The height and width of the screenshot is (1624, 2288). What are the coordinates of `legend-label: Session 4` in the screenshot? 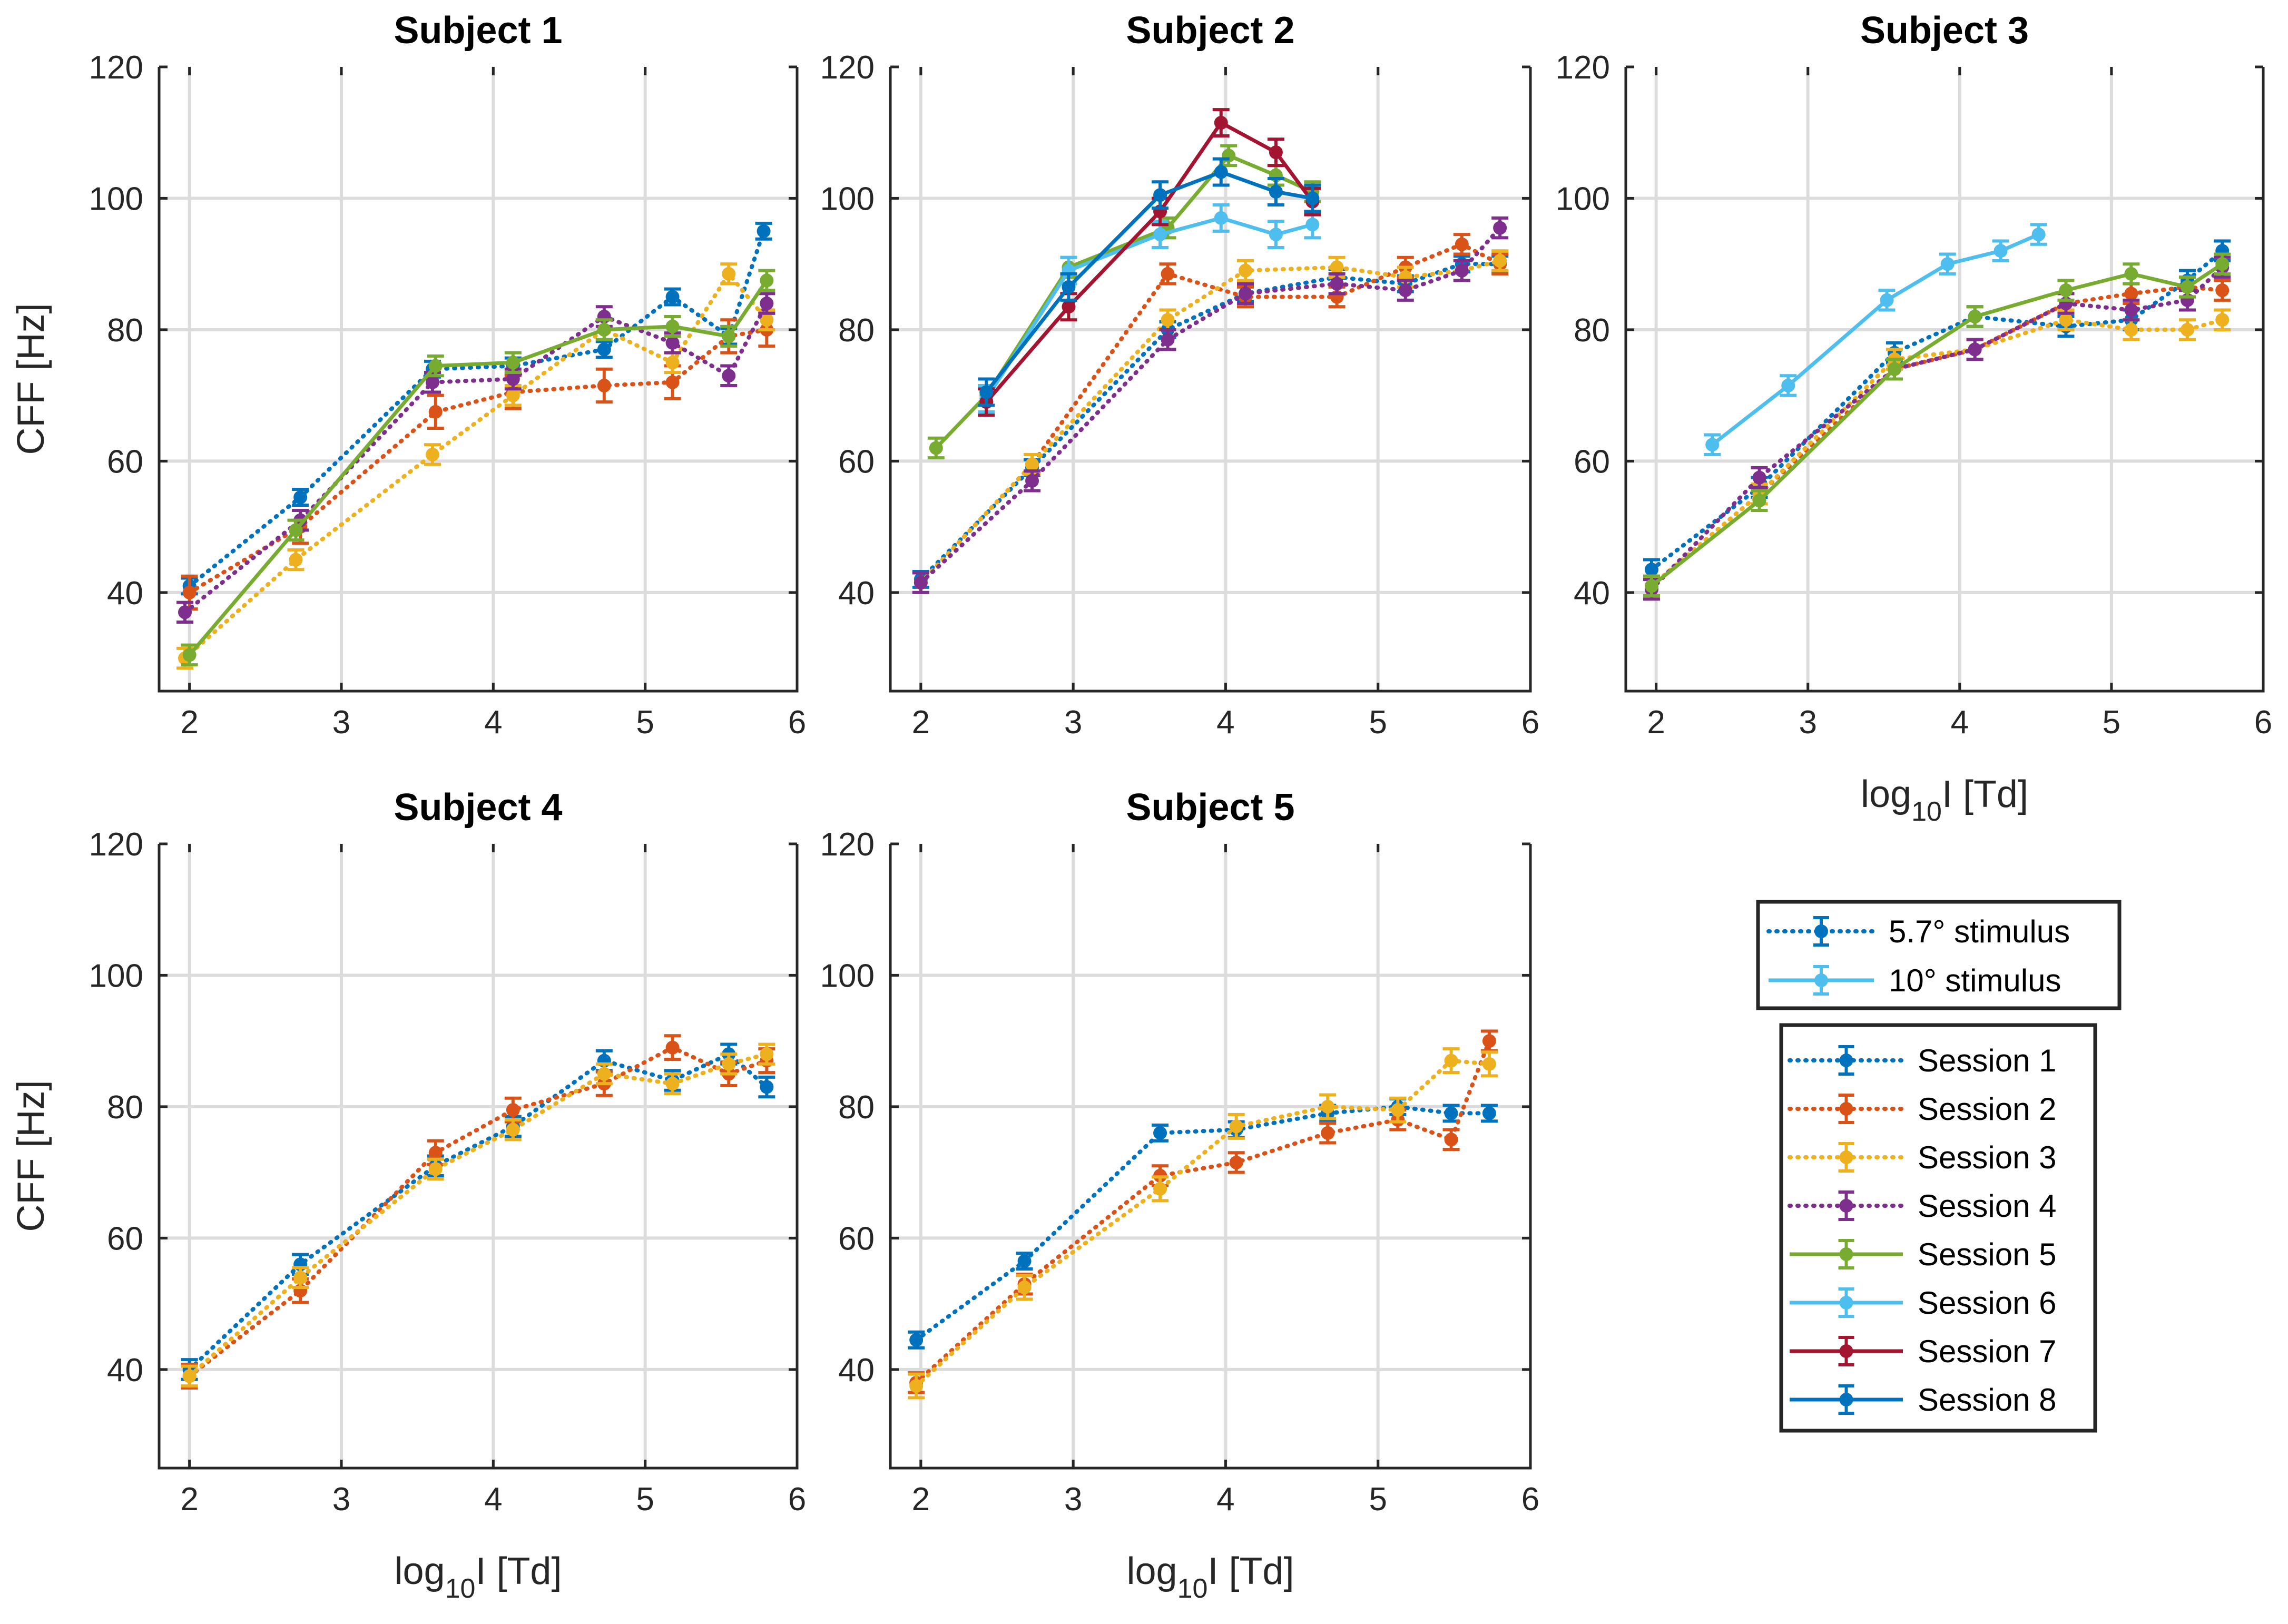 It's located at (1987, 1206).